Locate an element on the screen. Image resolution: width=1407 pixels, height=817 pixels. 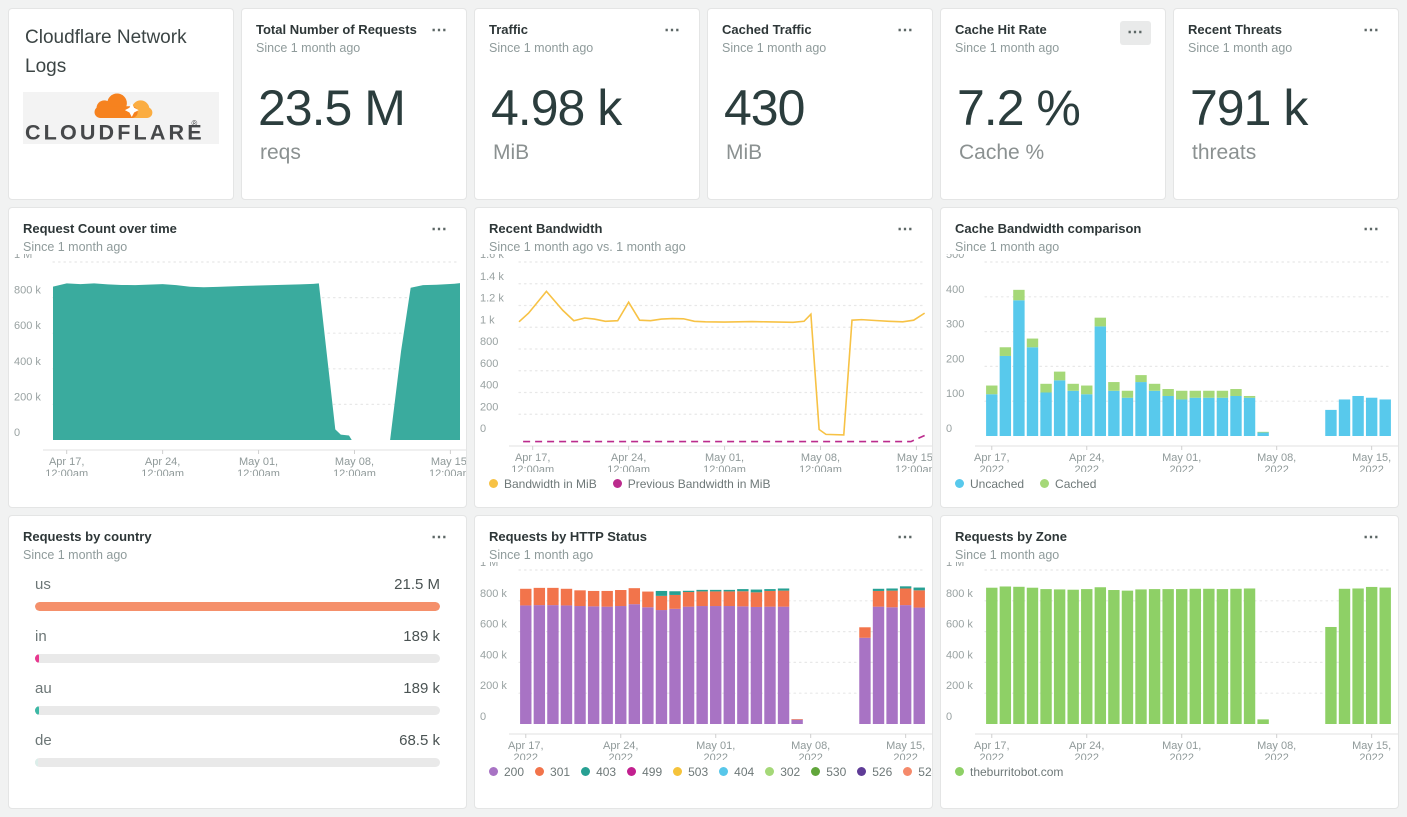
country-value: 21.5 M is located at coordinates (417, 584).